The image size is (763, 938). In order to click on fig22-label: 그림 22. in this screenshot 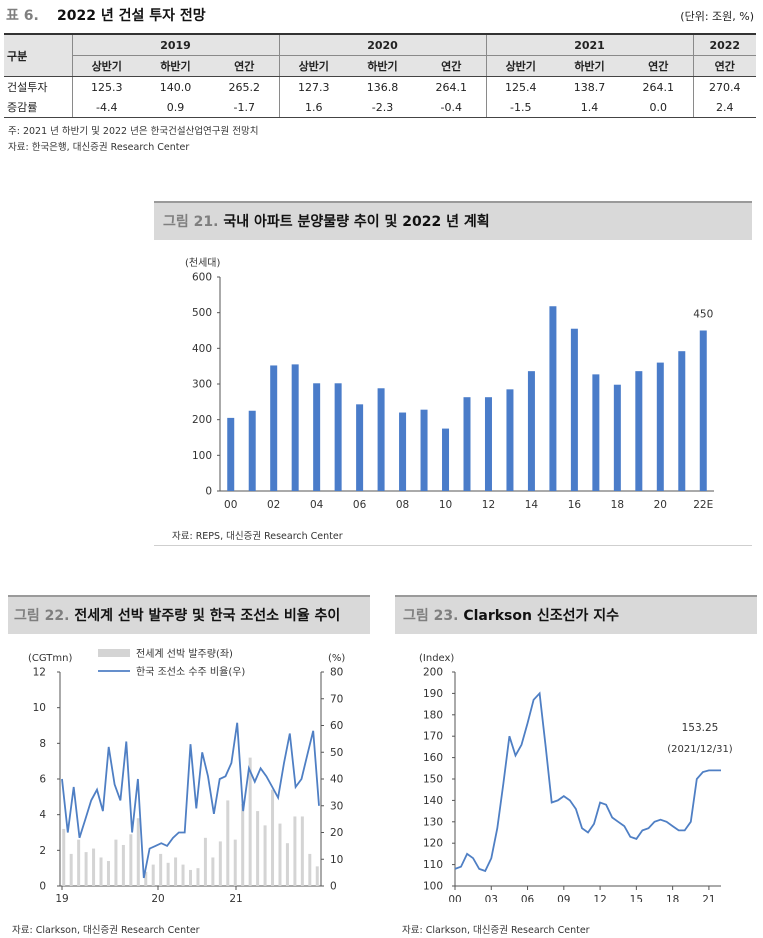, I will do `click(42, 616)`.